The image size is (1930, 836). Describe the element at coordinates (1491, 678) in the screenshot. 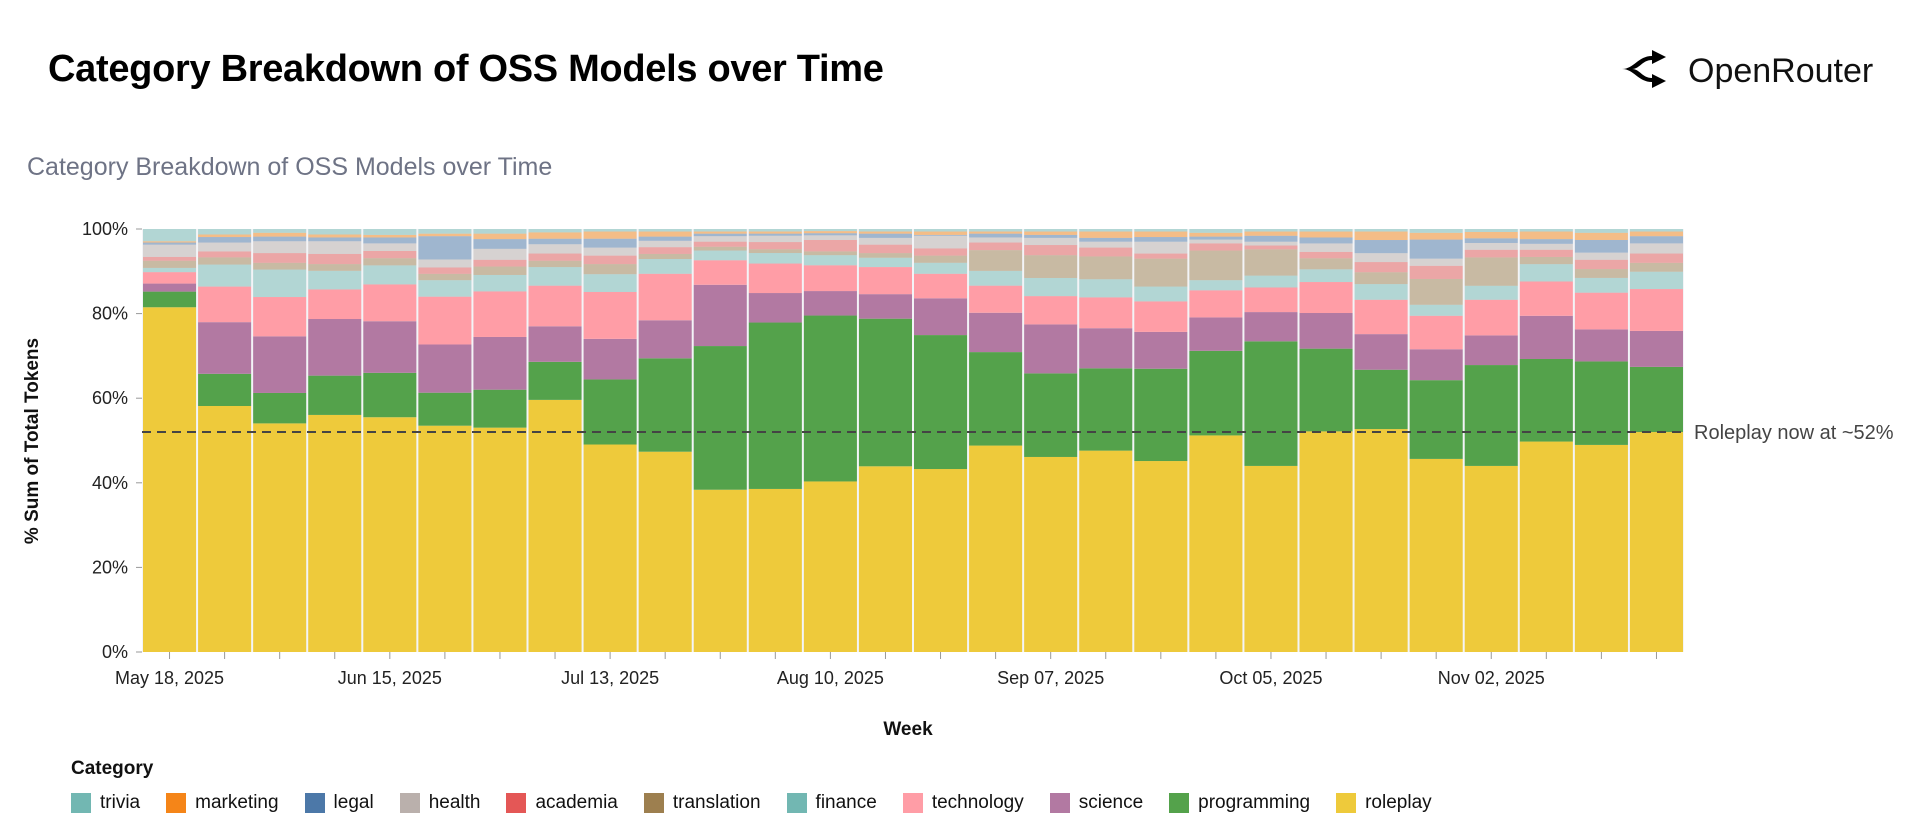

I see `x-tick-label: Nov 02, 2025` at that location.